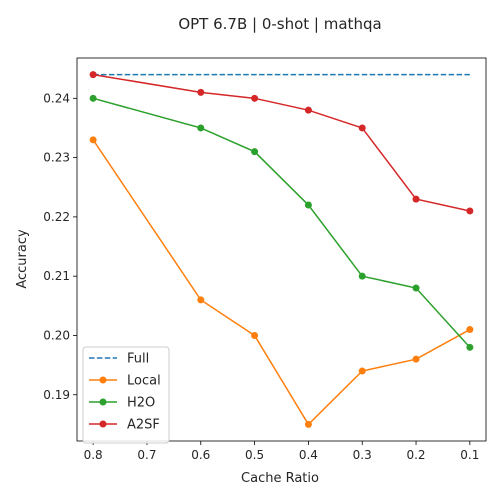 This screenshot has height=500, width=500. What do you see at coordinates (56, 158) in the screenshot?
I see `y-tick-label: 0.23` at bounding box center [56, 158].